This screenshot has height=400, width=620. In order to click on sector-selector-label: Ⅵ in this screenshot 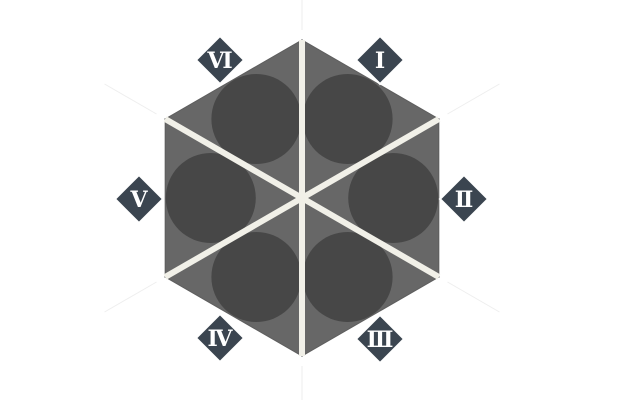, I will do `click(219, 61)`.